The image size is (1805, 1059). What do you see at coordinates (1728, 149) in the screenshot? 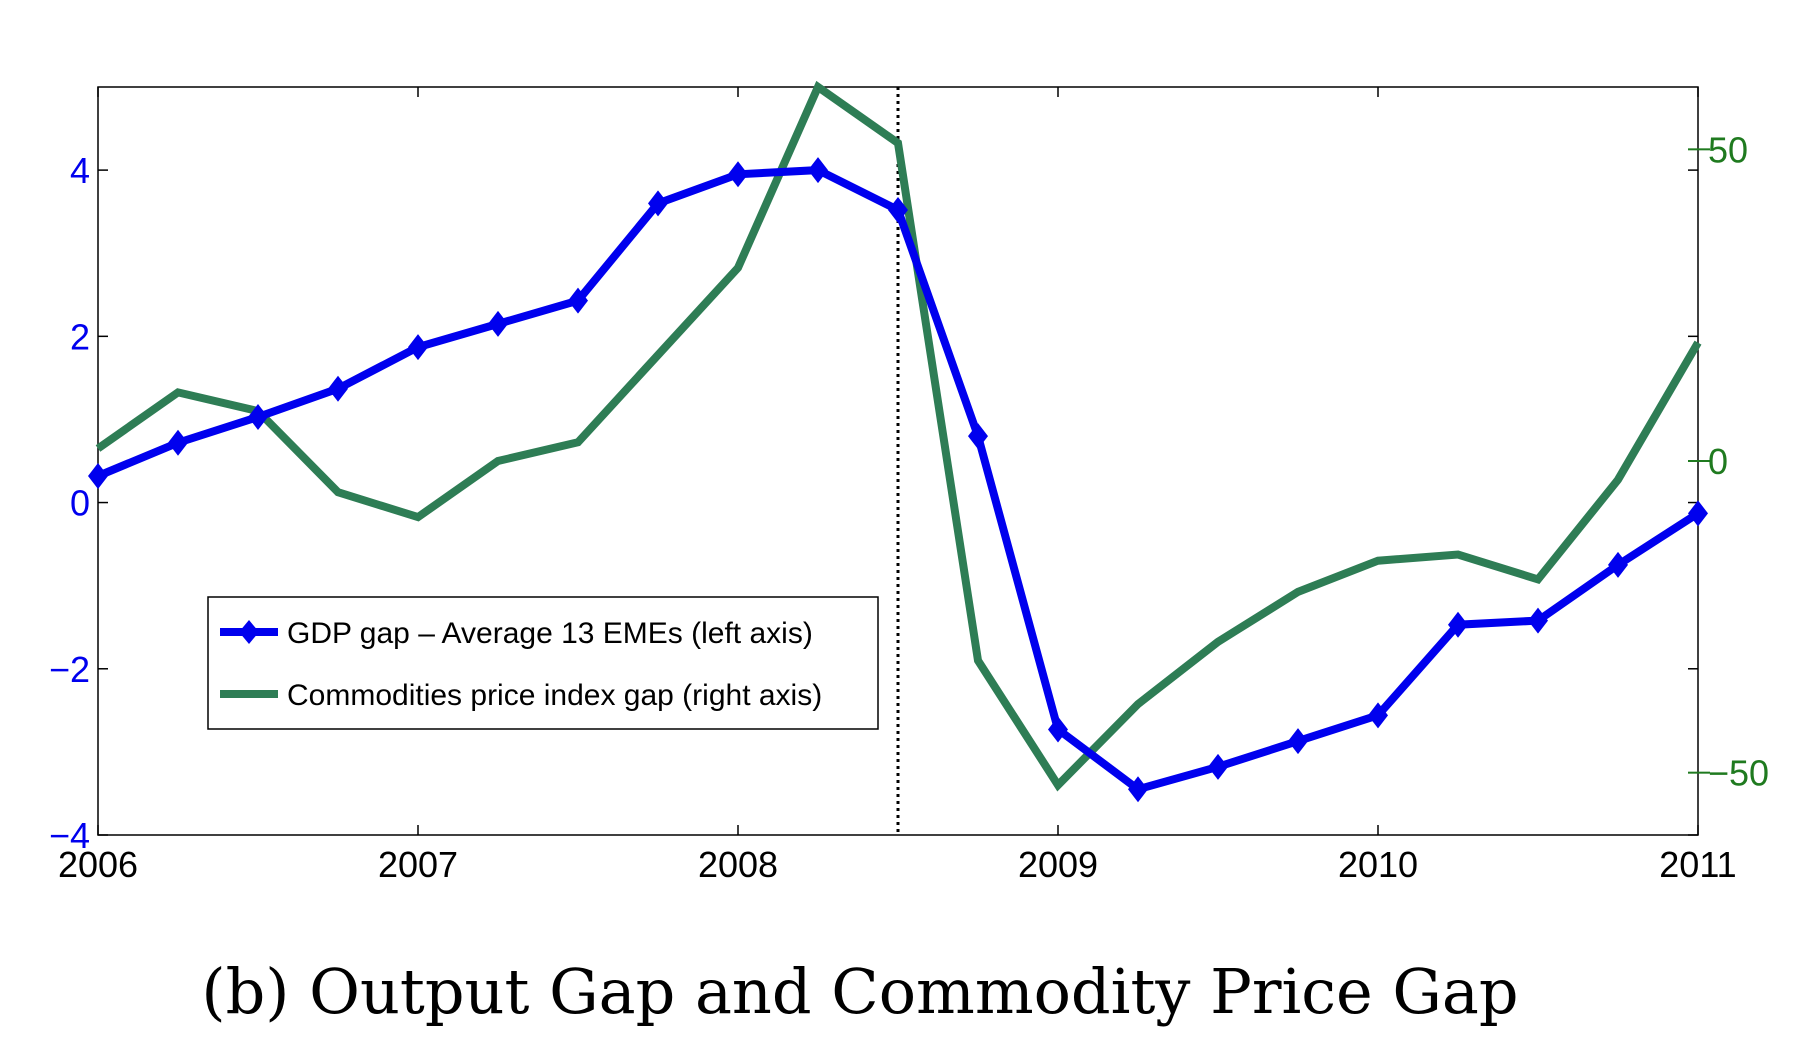
I see `right-tick-label: 50` at bounding box center [1728, 149].